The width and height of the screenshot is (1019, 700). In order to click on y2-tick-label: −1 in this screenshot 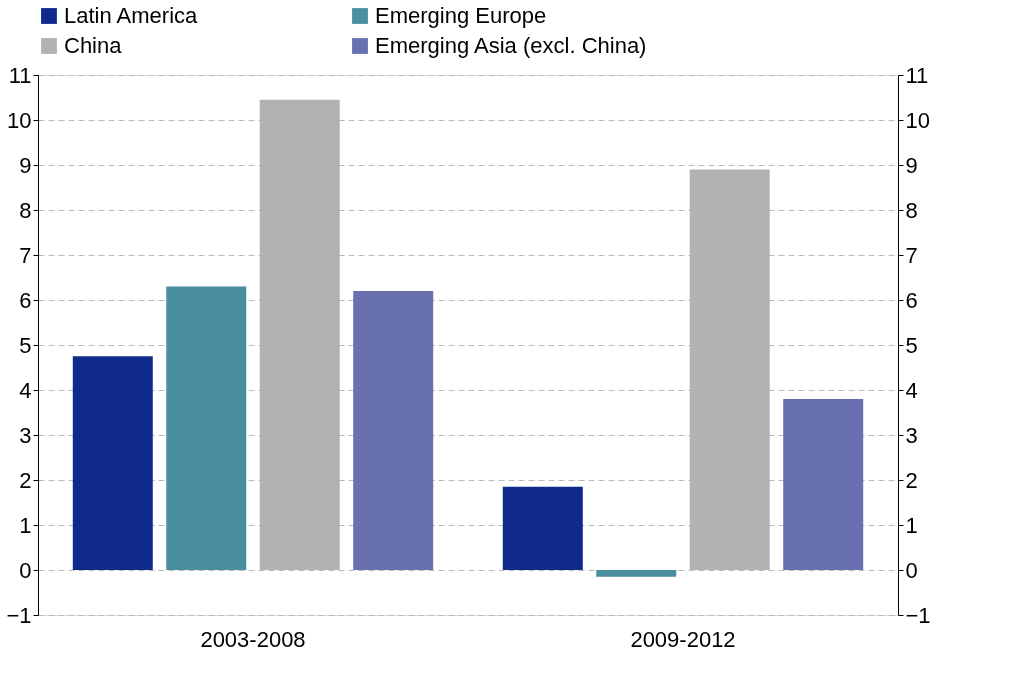, I will do `click(918, 615)`.